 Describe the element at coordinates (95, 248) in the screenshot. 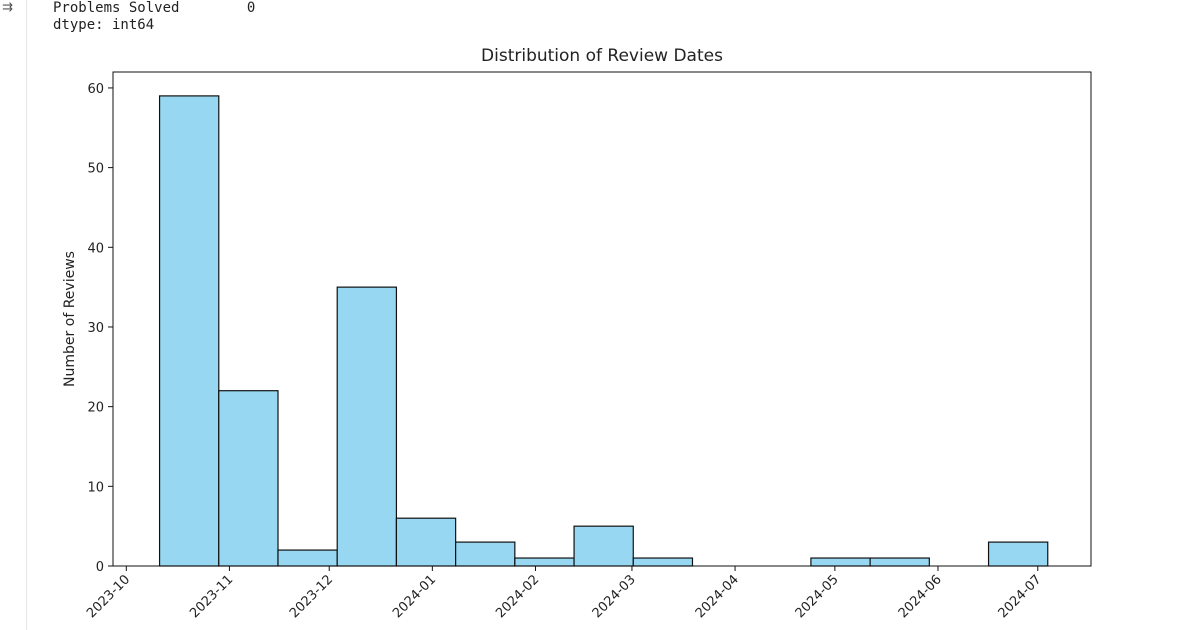

I see `y-tick-label: 40` at that location.